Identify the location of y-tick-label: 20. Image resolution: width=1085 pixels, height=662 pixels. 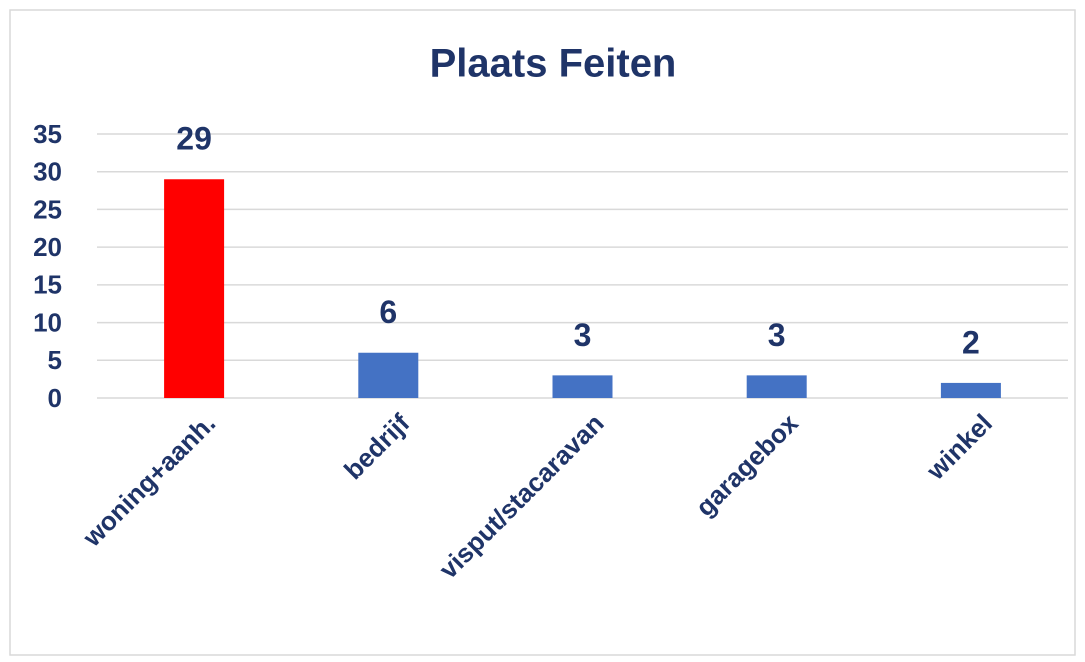
(47, 247).